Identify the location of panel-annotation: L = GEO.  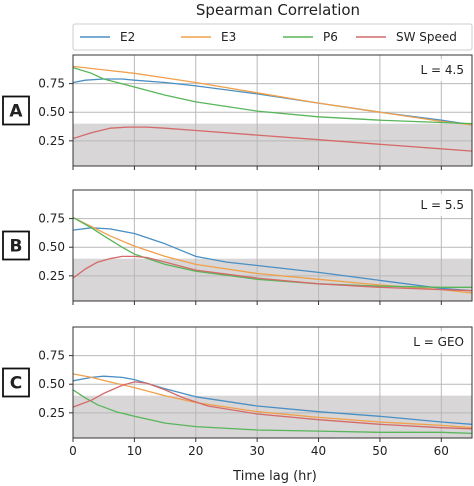
(437, 342).